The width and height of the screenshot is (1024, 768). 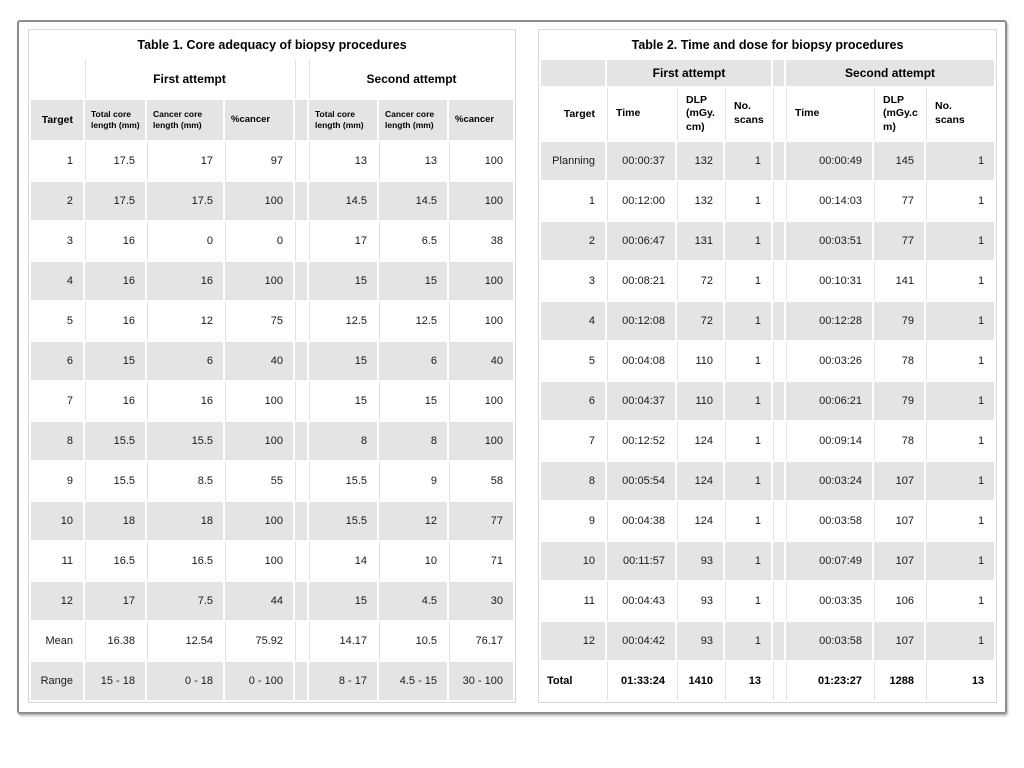 What do you see at coordinates (259, 641) in the screenshot?
I see `data-cell: 75.92` at bounding box center [259, 641].